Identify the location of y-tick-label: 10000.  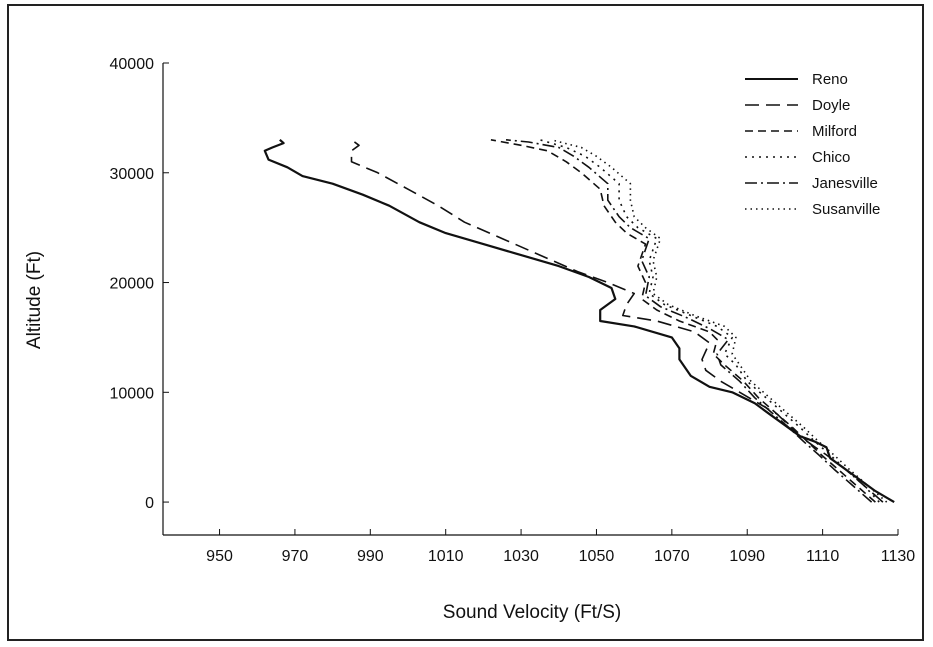
(132, 393).